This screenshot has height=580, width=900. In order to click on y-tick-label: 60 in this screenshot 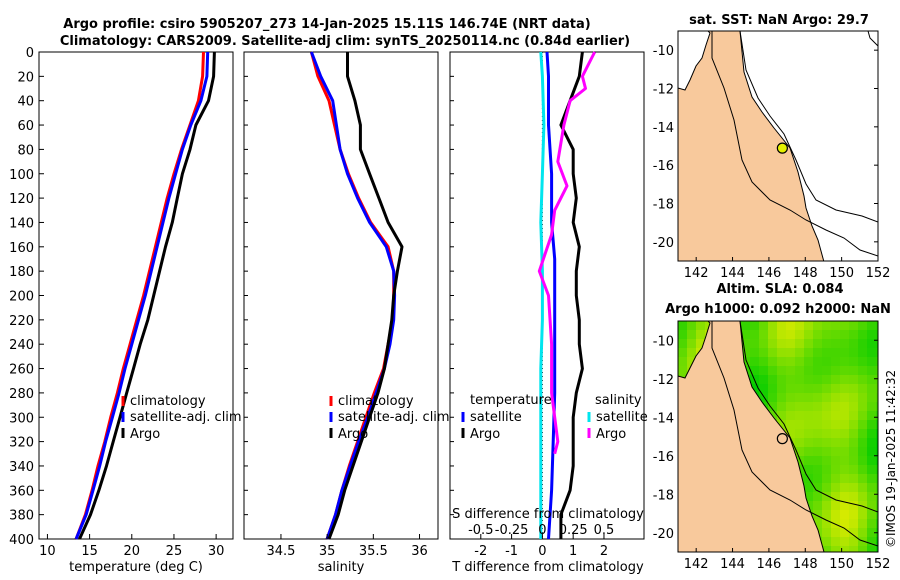, I will do `click(25, 126)`.